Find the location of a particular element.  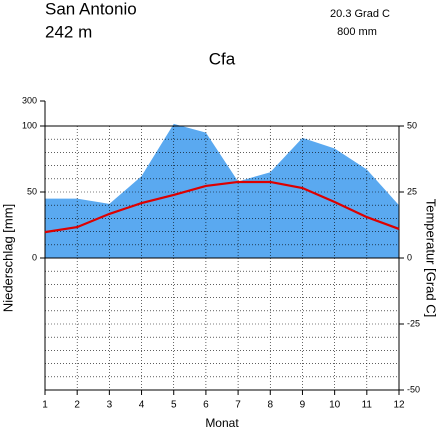

x-axis-label: Monat is located at coordinates (222, 423).